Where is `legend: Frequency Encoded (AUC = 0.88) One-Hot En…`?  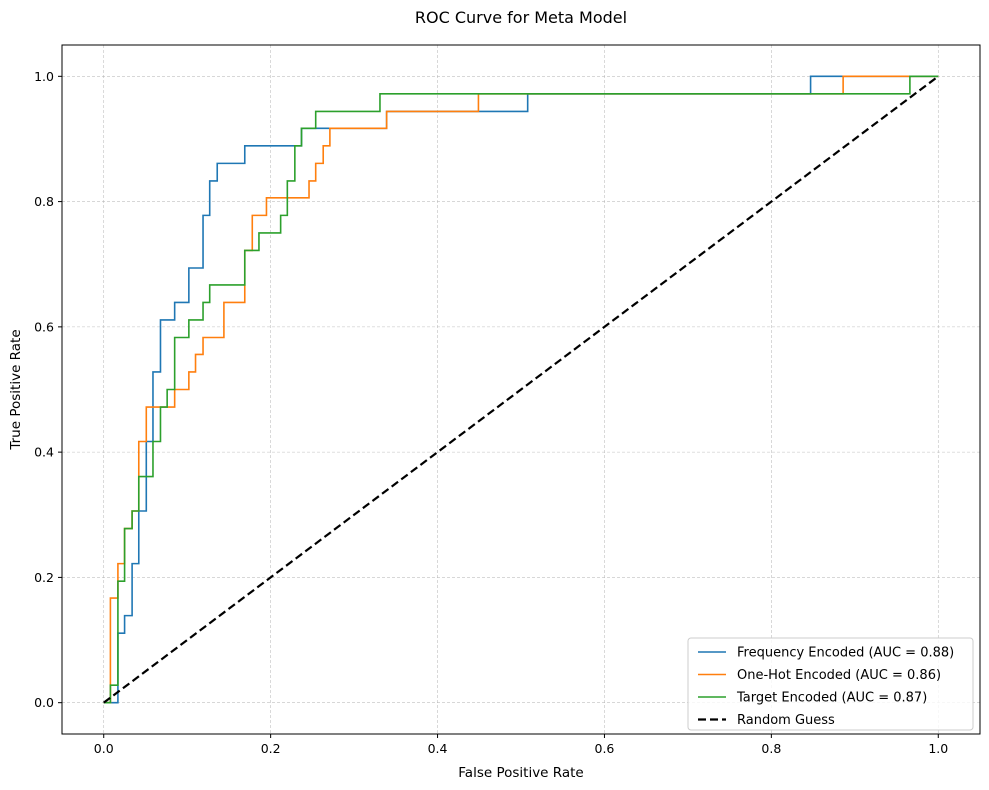
legend: Frequency Encoded (AUC = 0.88) One-Hot En… is located at coordinates (830, 684).